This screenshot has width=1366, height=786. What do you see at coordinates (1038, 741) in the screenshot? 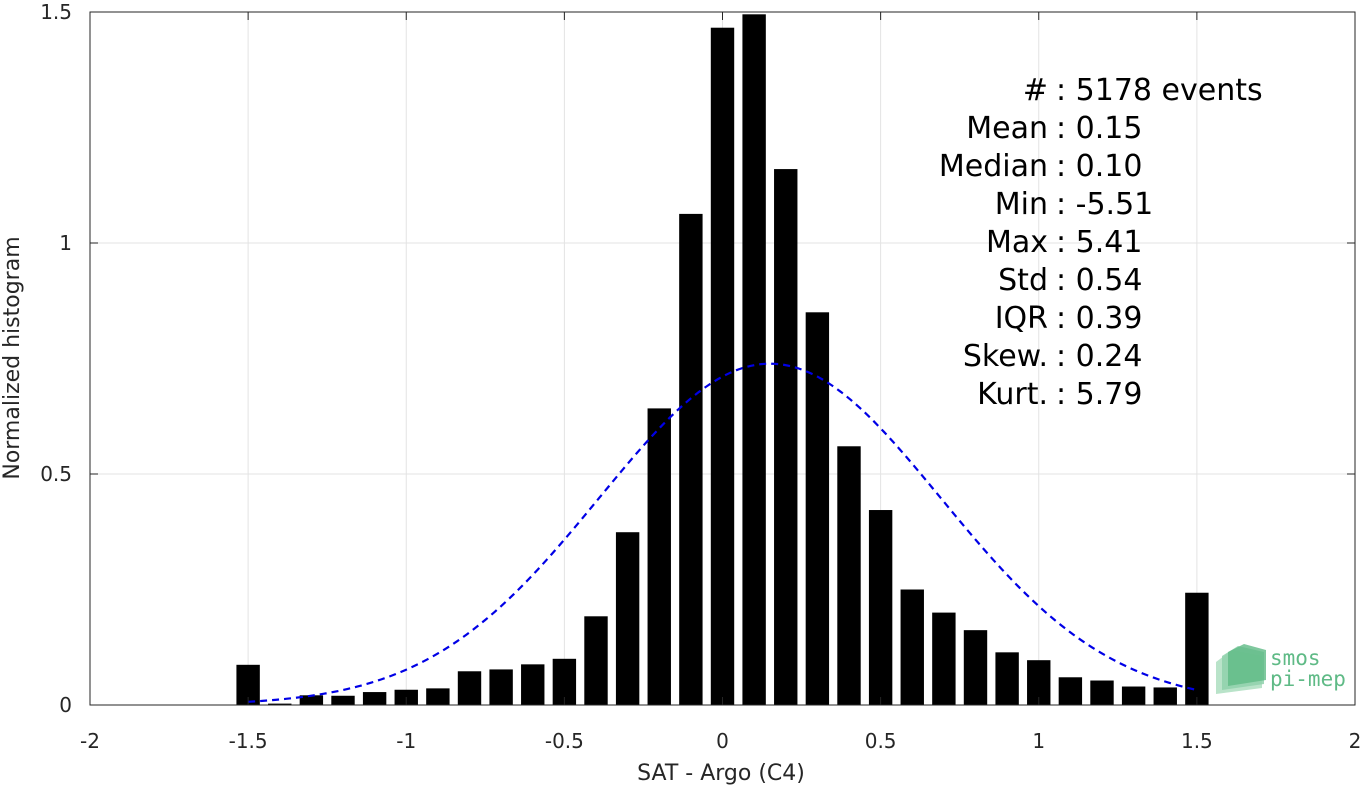
I see `x-tick-label: 1` at bounding box center [1038, 741].